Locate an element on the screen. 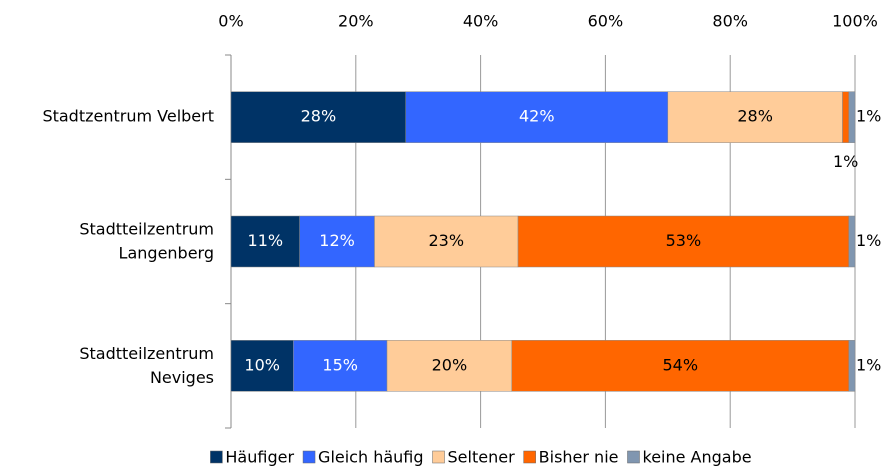  legend-label: Bisher nie is located at coordinates (579, 457).